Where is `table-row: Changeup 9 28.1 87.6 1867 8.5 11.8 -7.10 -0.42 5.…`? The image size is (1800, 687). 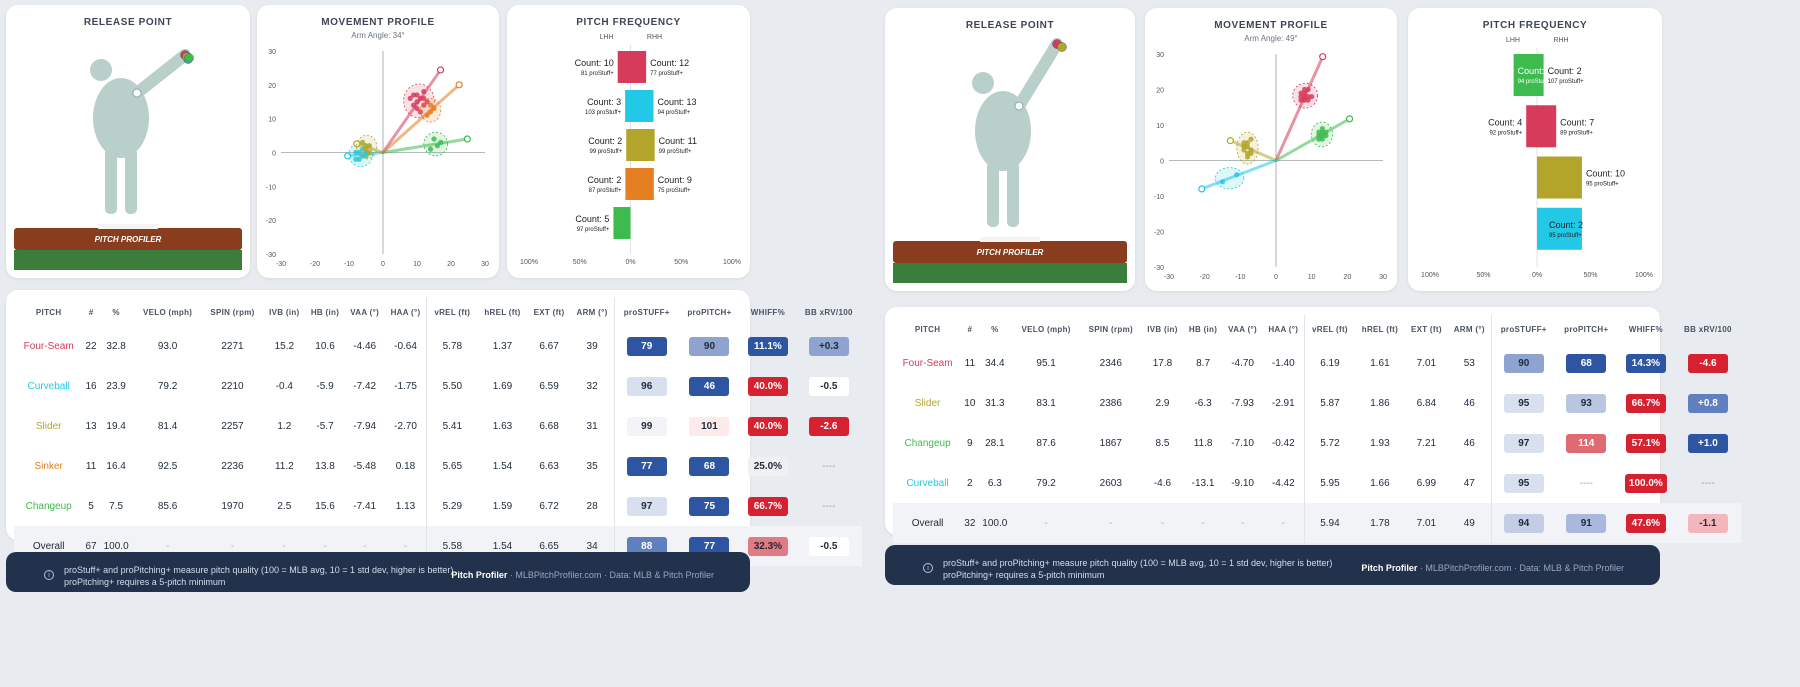 table-row: Changeup 9 28.1 87.6 1867 8.5 11.8 -7.10 -0.42 5.… is located at coordinates (1317, 443).